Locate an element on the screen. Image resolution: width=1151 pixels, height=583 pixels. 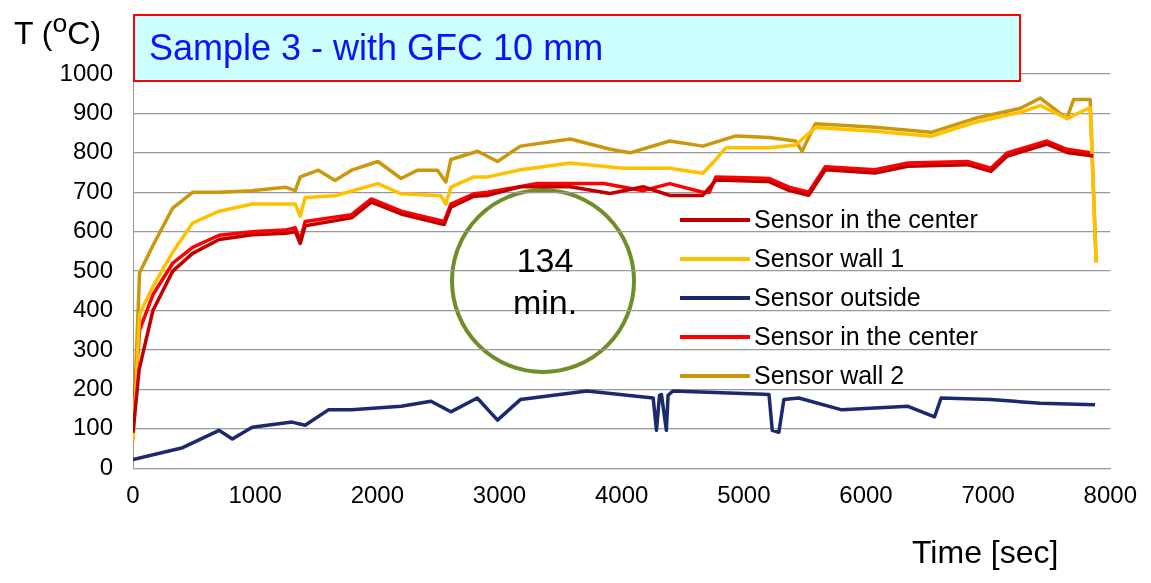
y-tick-label: 600 is located at coordinates (92, 230).